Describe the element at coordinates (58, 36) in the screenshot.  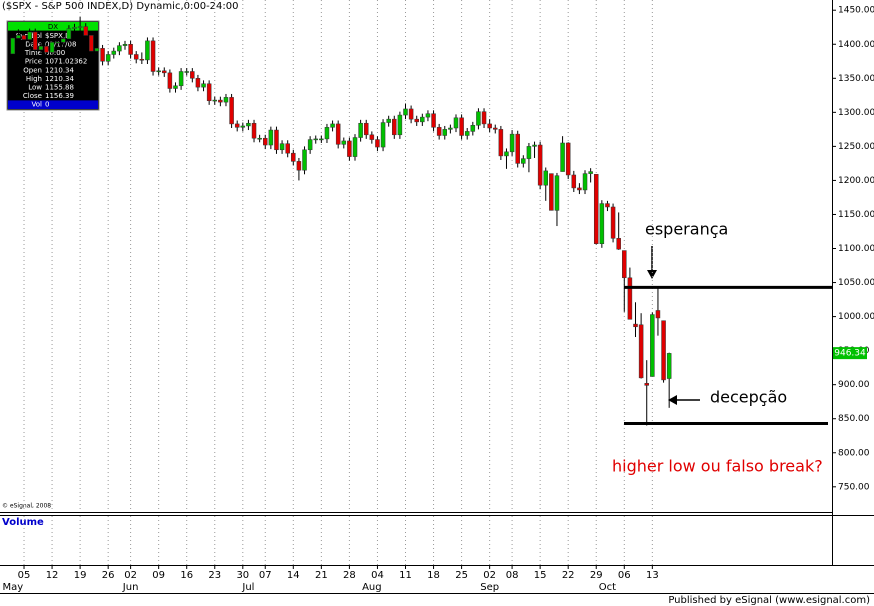
I see `info-value: $SPX,D` at that location.